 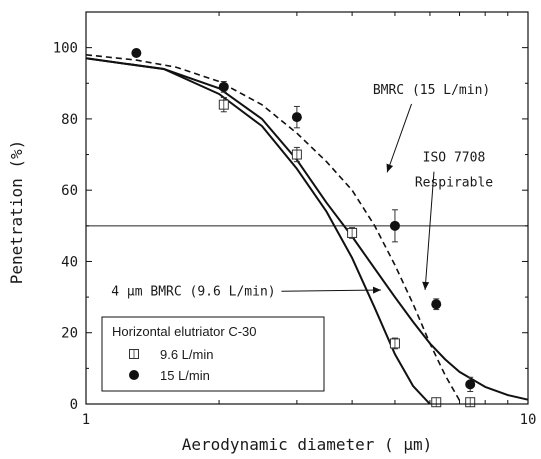 I want to click on y-tick-label: 60, so click(x=69, y=191).